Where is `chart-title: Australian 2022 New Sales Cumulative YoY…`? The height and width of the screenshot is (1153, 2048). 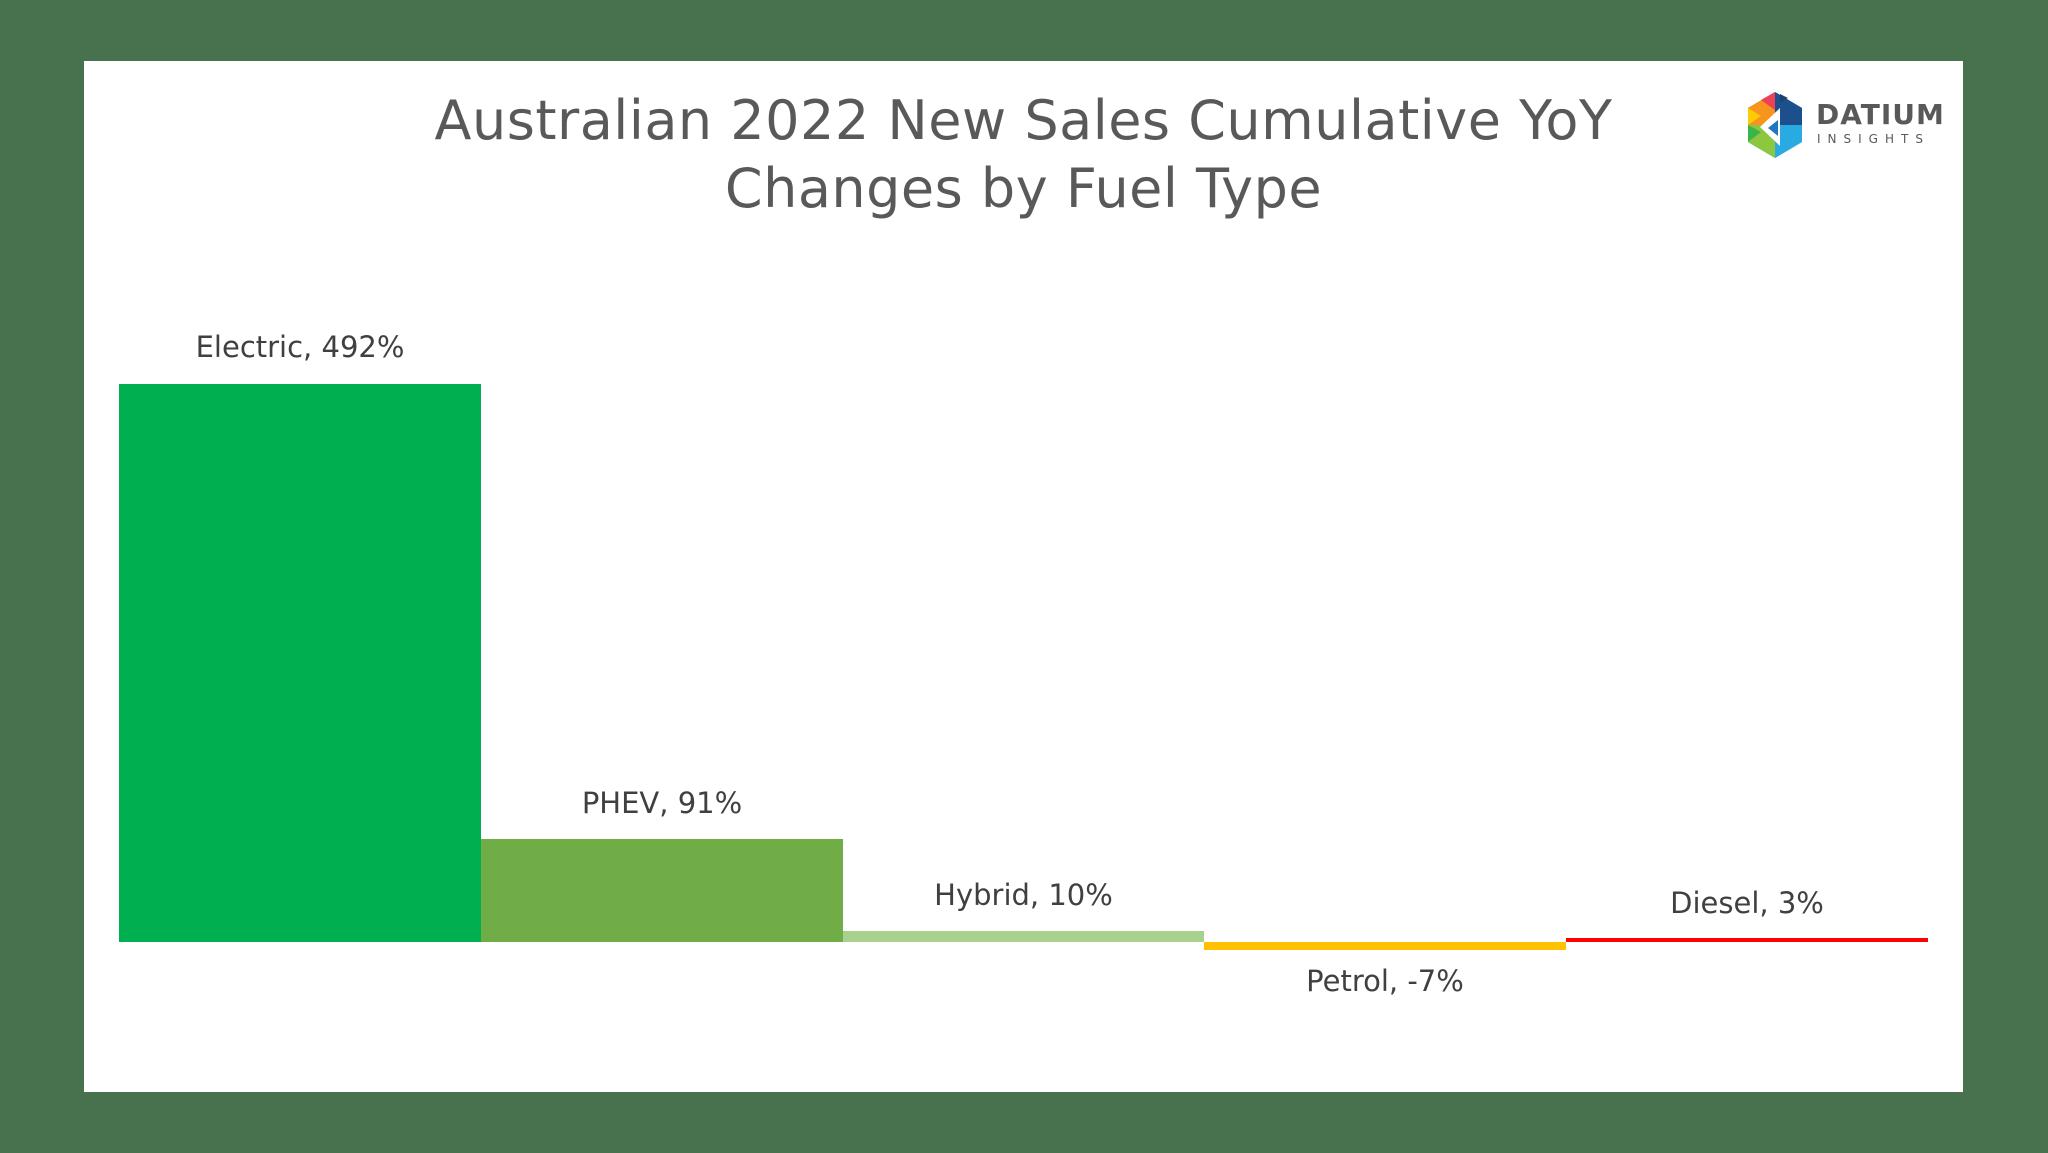 chart-title: Australian 2022 New Sales Cumulative YoY… is located at coordinates (1023, 155).